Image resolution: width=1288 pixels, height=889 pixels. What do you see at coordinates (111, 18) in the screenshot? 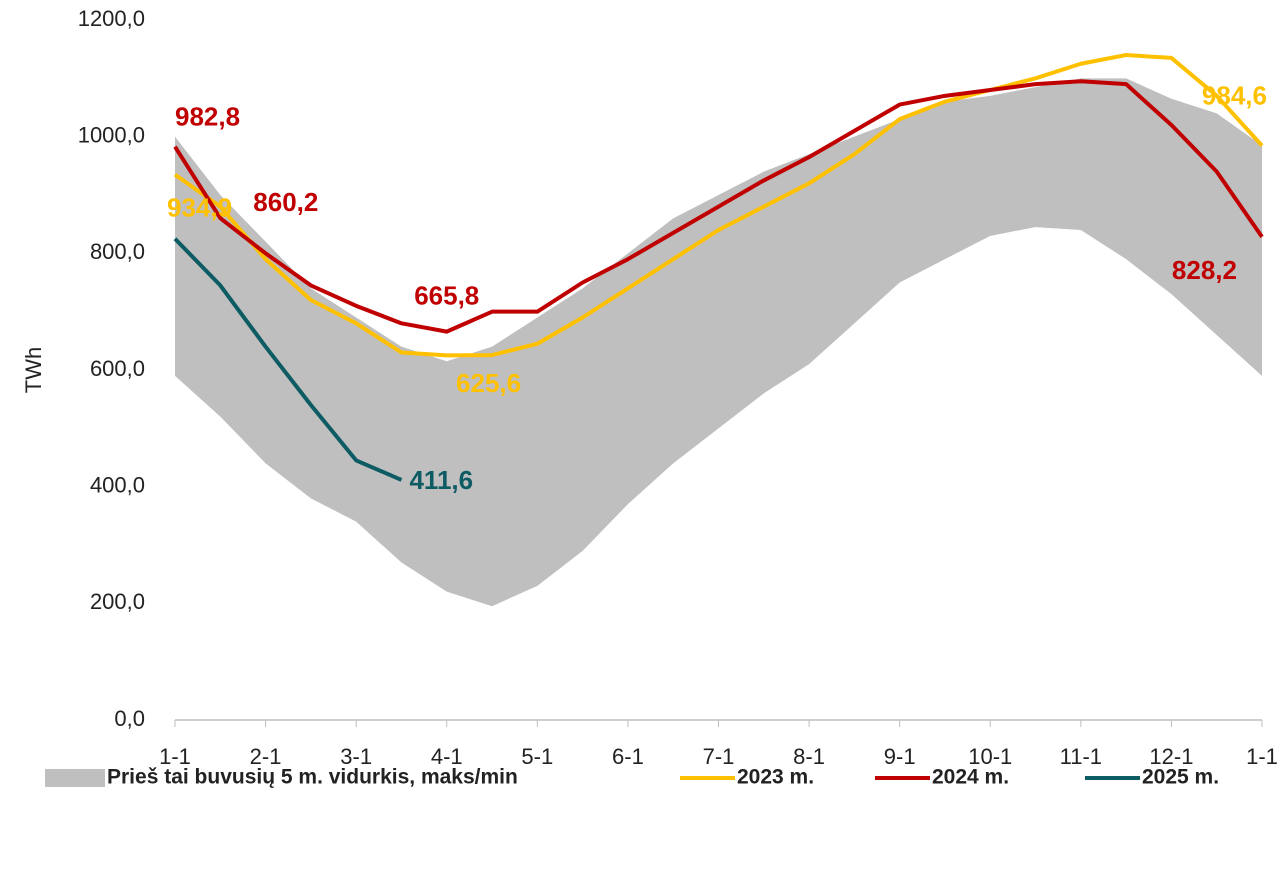
I see `y-tick-label: 1200,0` at bounding box center [111, 18].